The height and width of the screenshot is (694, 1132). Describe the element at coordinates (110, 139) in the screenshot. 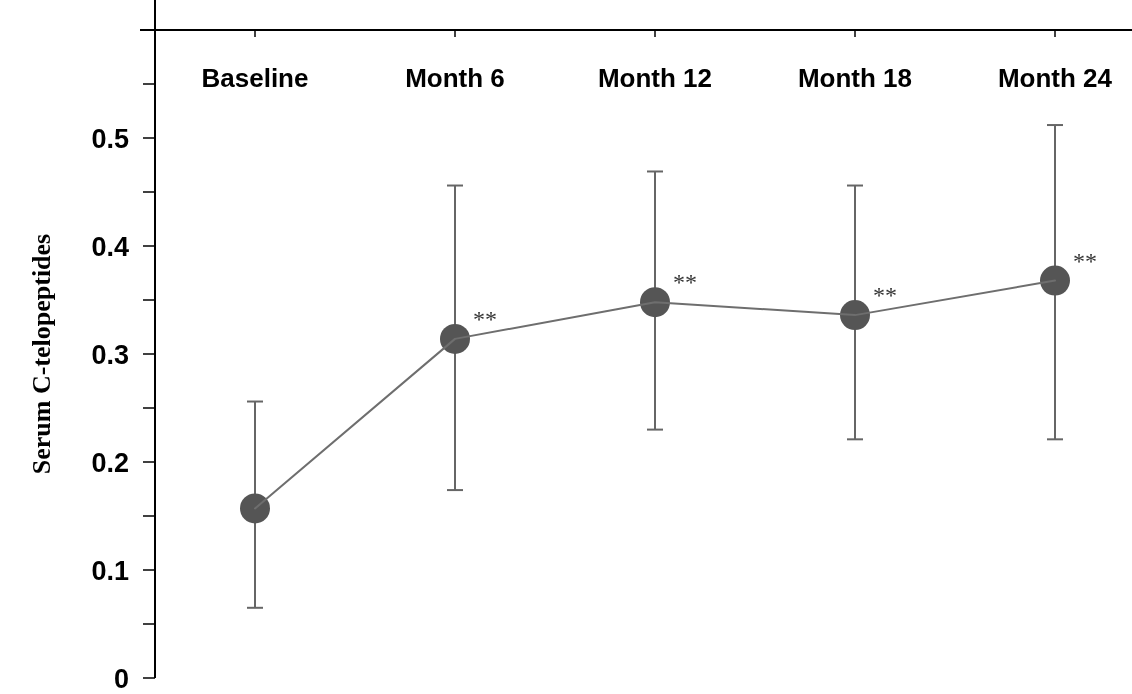

I see `y-tick-label: 0.5` at that location.